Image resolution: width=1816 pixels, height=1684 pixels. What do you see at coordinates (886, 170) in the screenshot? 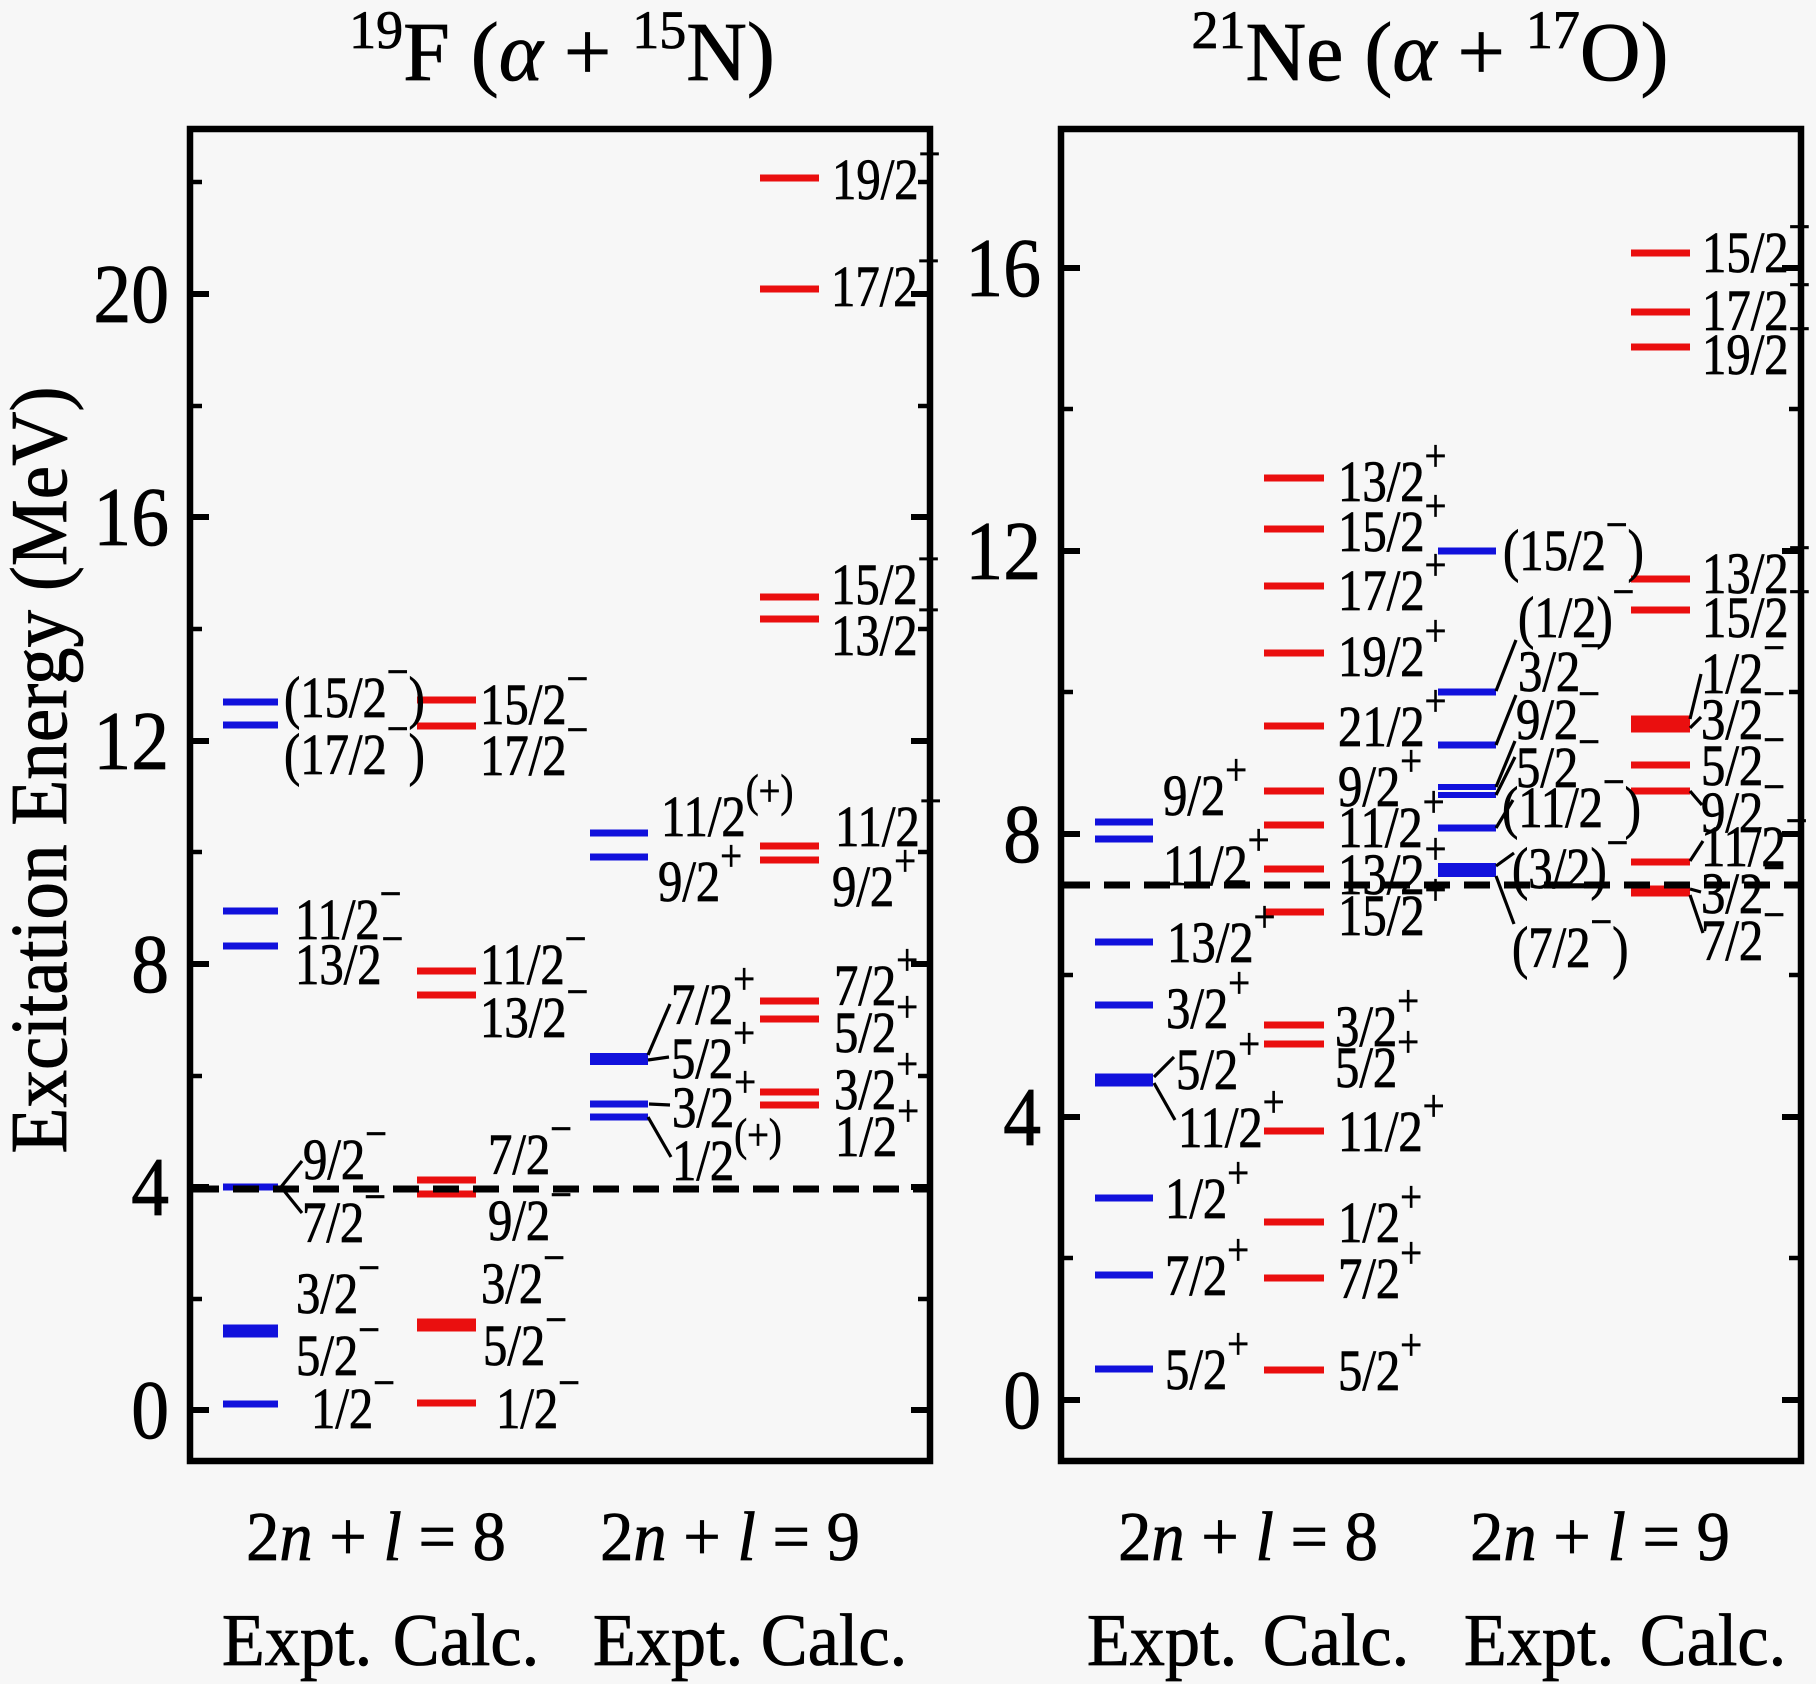
I see `svg-text: 19/2+` at bounding box center [886, 170].